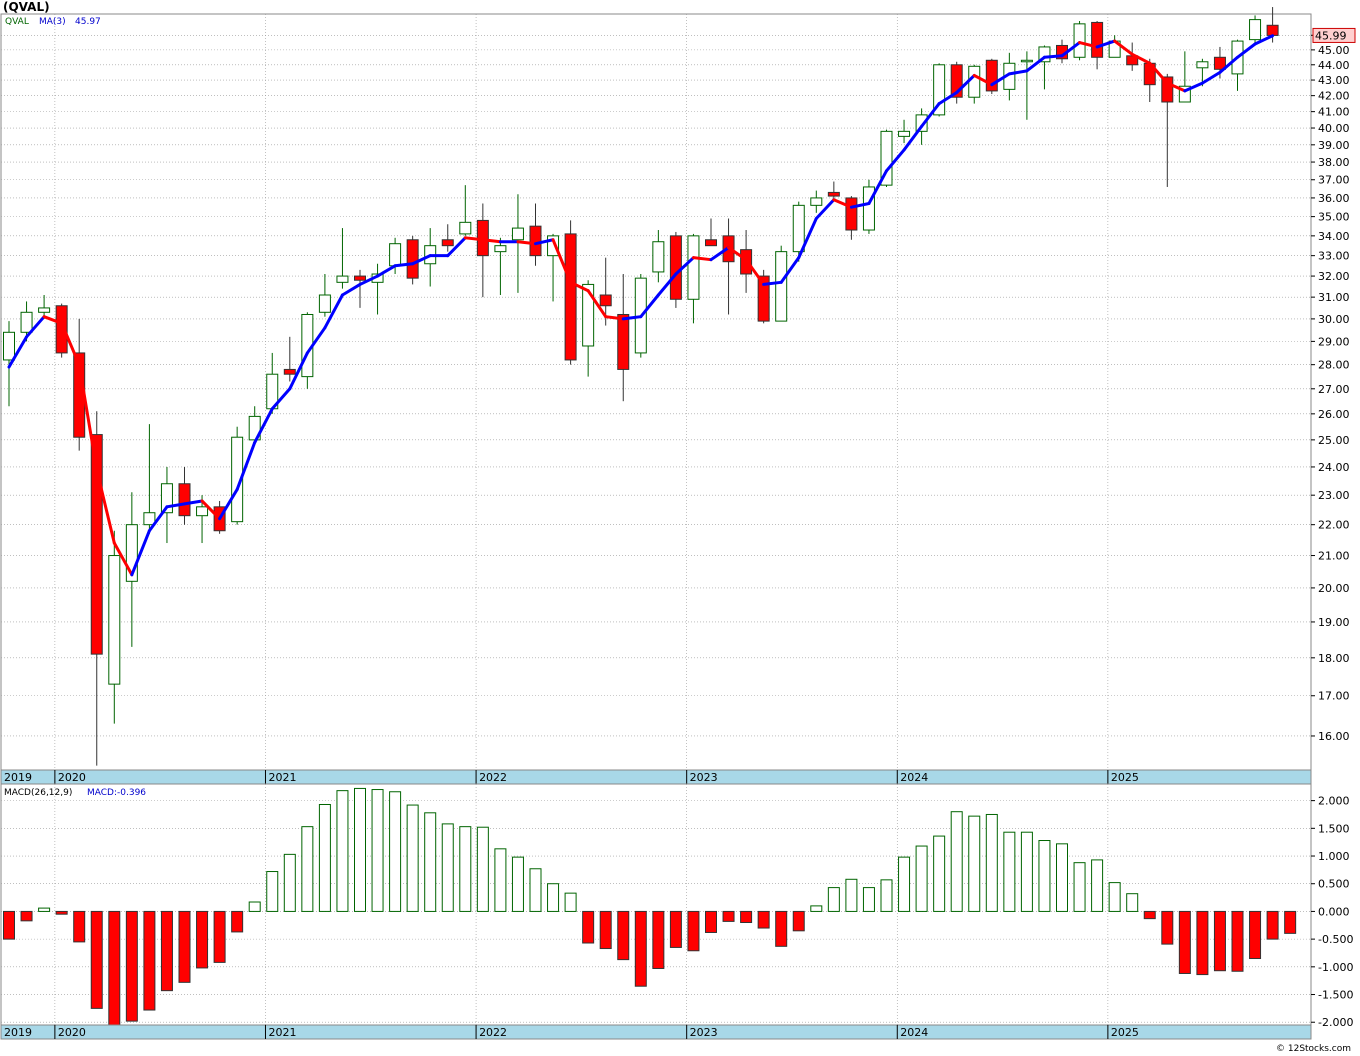 The image size is (1360, 1056). What do you see at coordinates (116, 793) in the screenshot?
I see `macd-legend-value: MACD:-0.396` at bounding box center [116, 793].